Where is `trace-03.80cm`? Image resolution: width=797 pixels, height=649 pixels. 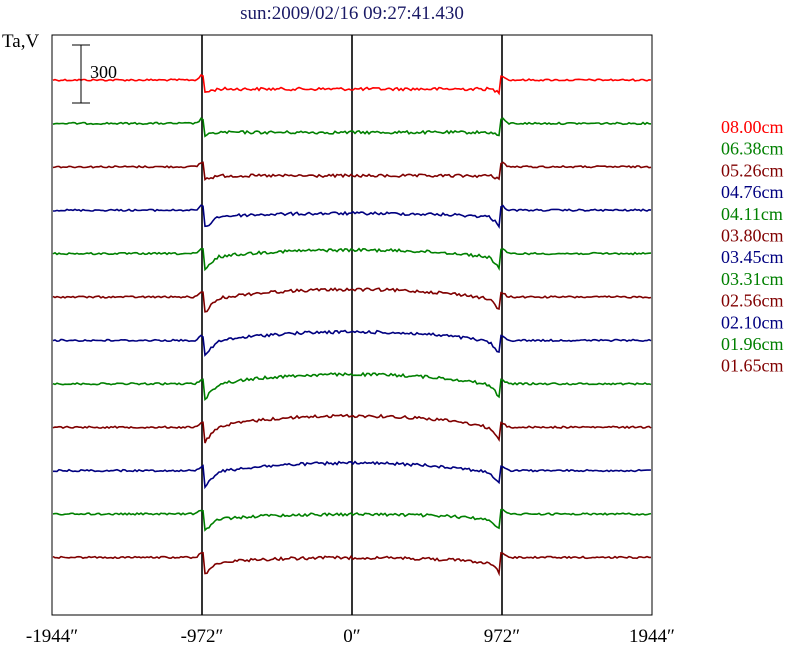
trace-03.80cm is located at coordinates (352, 300).